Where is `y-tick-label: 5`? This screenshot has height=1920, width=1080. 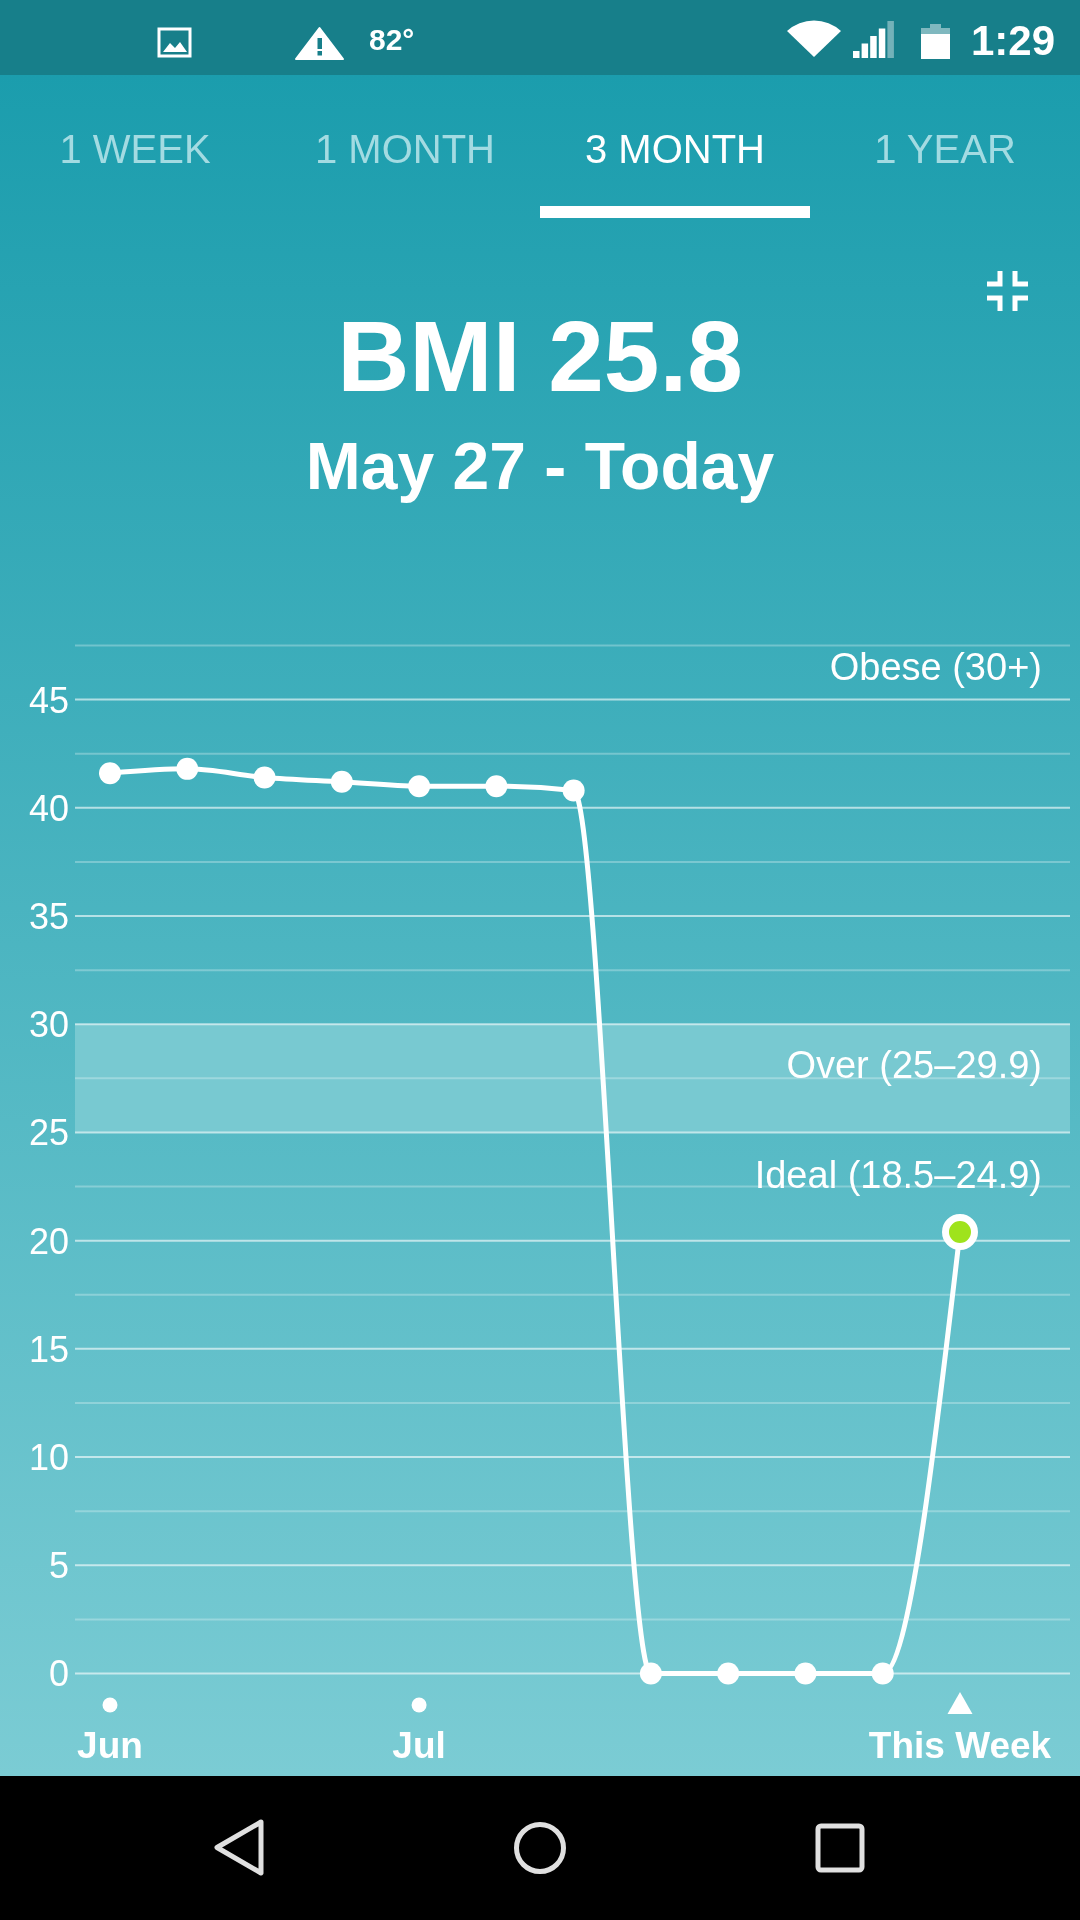
y-tick-label: 5 is located at coordinates (58, 1566).